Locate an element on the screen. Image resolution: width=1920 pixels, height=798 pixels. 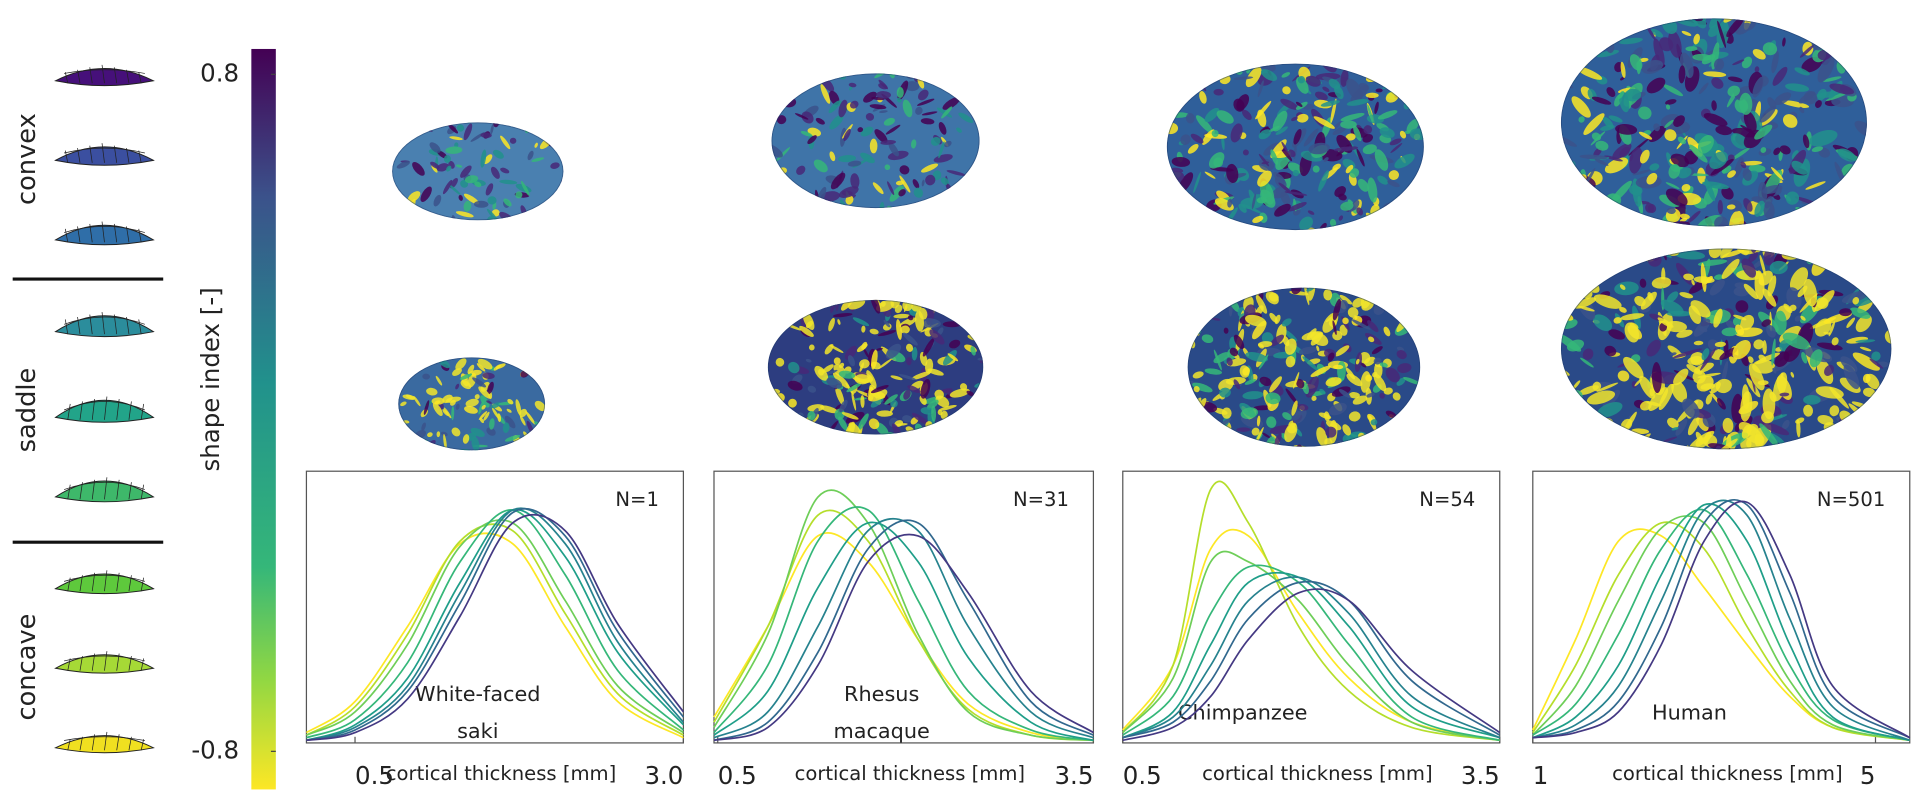
brain is located at coordinates (875, 391).